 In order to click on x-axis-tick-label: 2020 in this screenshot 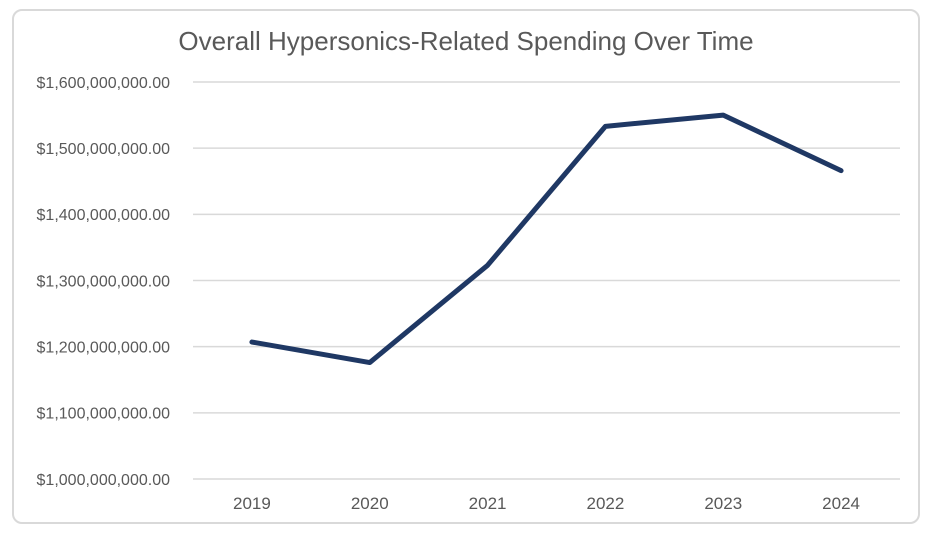, I will do `click(370, 503)`.